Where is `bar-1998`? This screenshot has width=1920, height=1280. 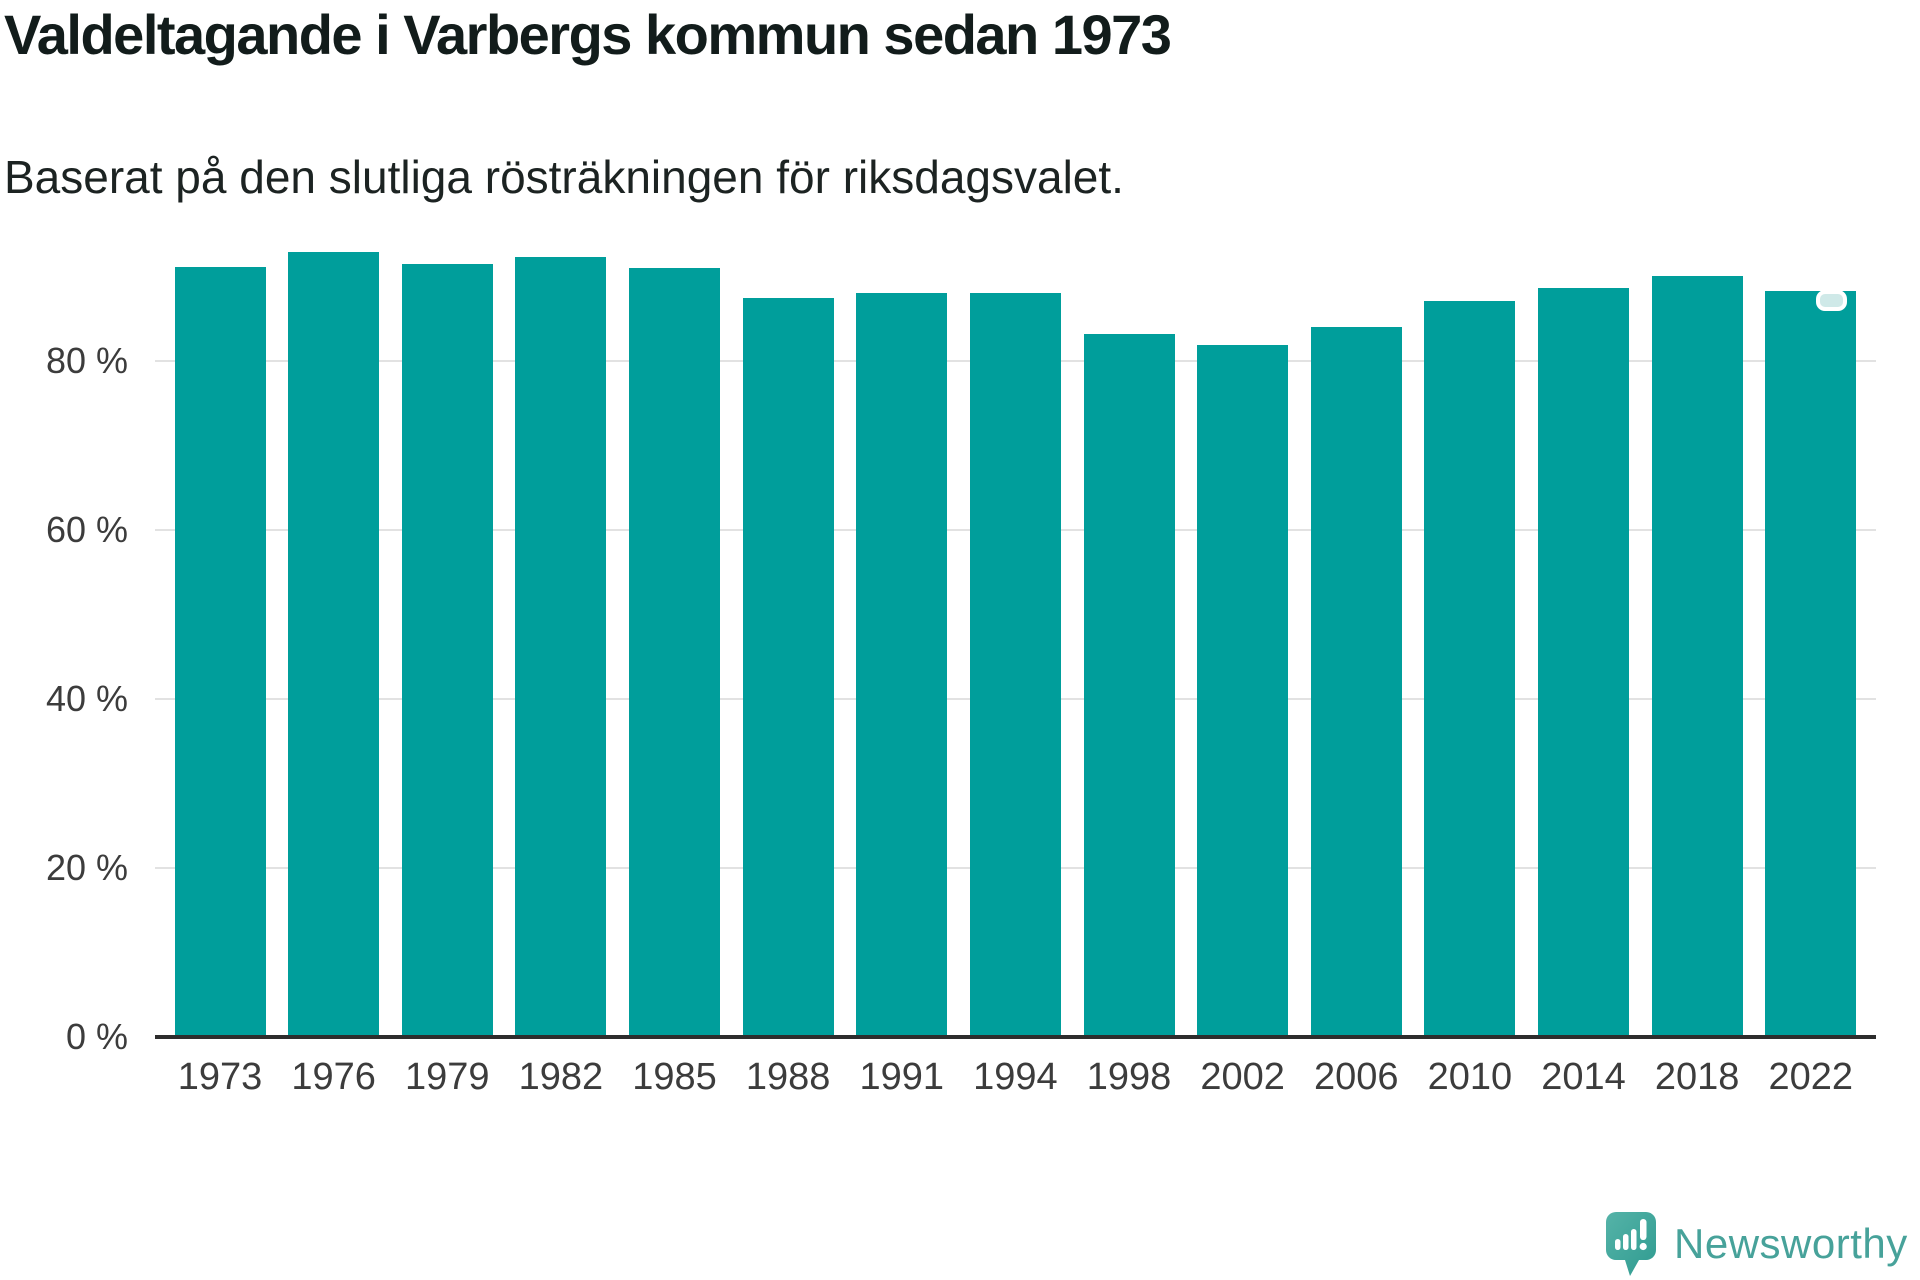 bar-1998 is located at coordinates (1129, 685).